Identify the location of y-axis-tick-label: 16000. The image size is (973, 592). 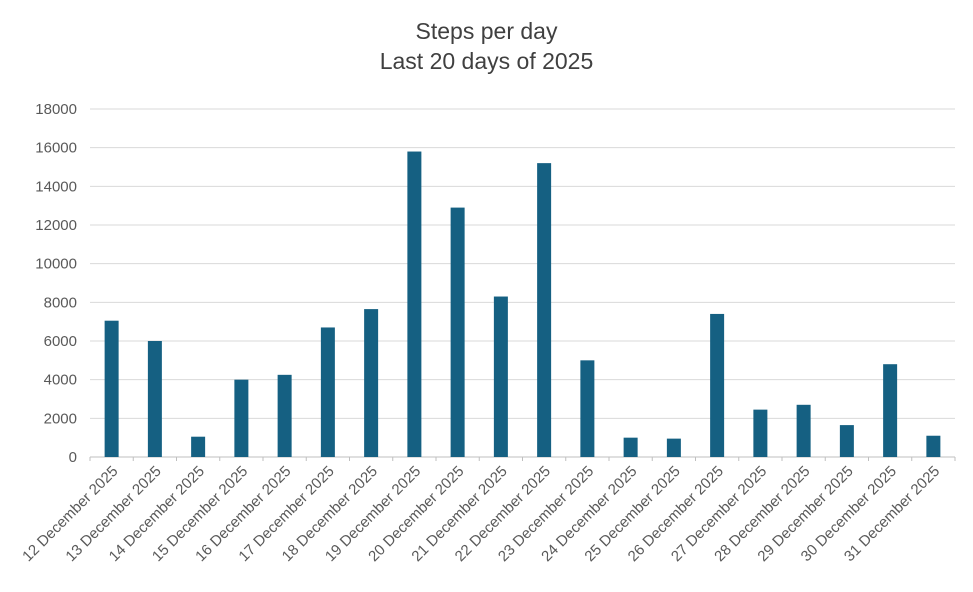
(56, 148).